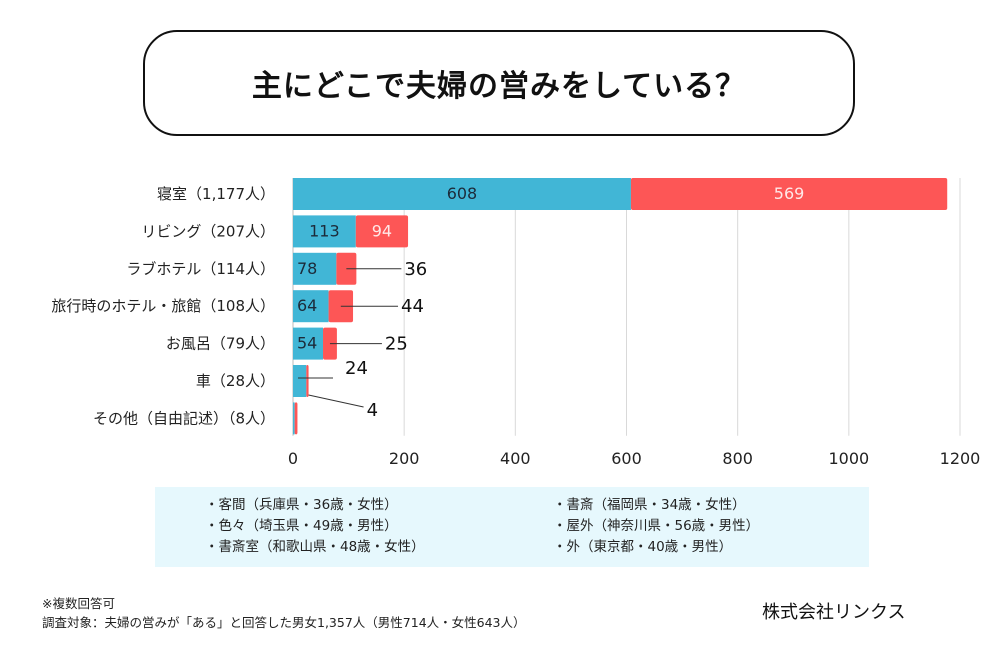  I want to click on category-label: 旅行時のホテル・旅館（108人）, so click(163, 306).